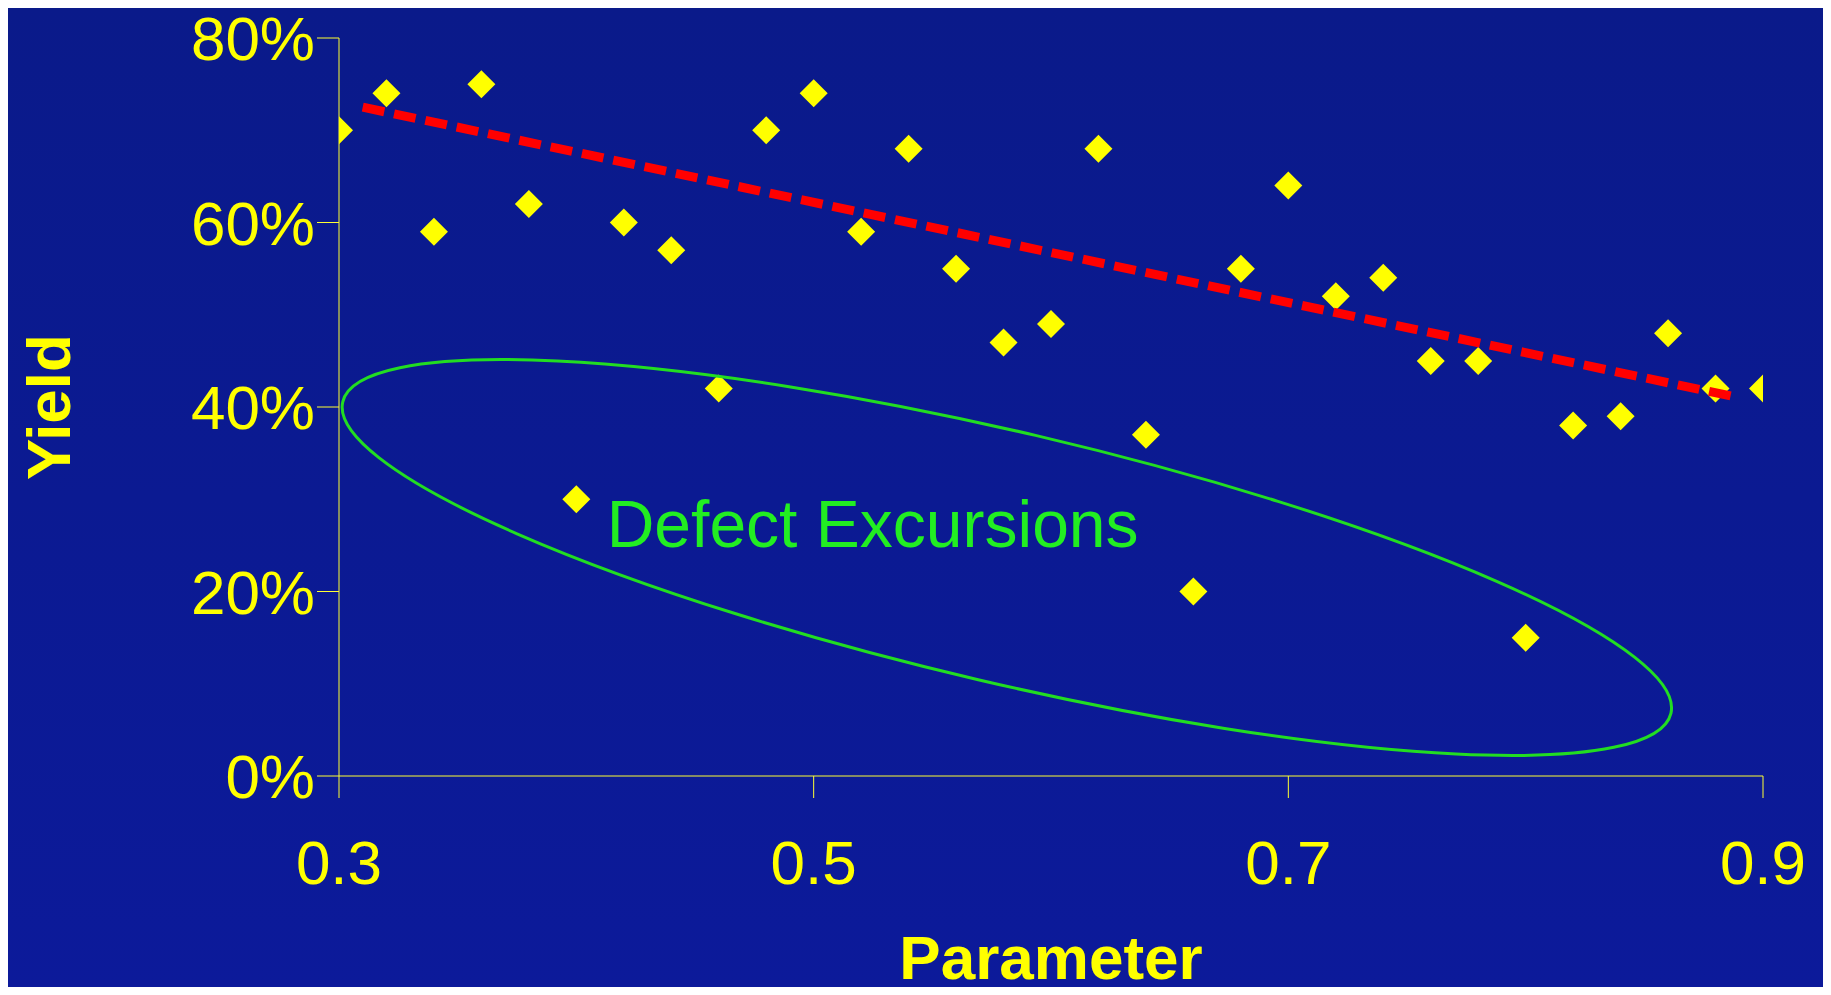 The image size is (1831, 995). Describe the element at coordinates (872, 524) in the screenshot. I see `annotation: Defect Excursions` at that location.